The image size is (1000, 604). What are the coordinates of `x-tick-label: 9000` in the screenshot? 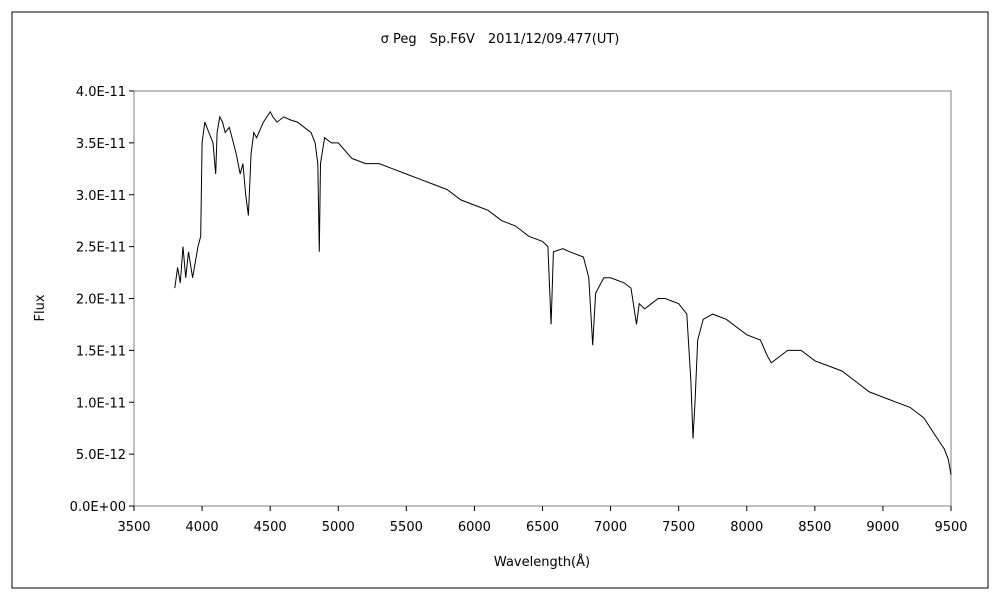 It's located at (882, 527).